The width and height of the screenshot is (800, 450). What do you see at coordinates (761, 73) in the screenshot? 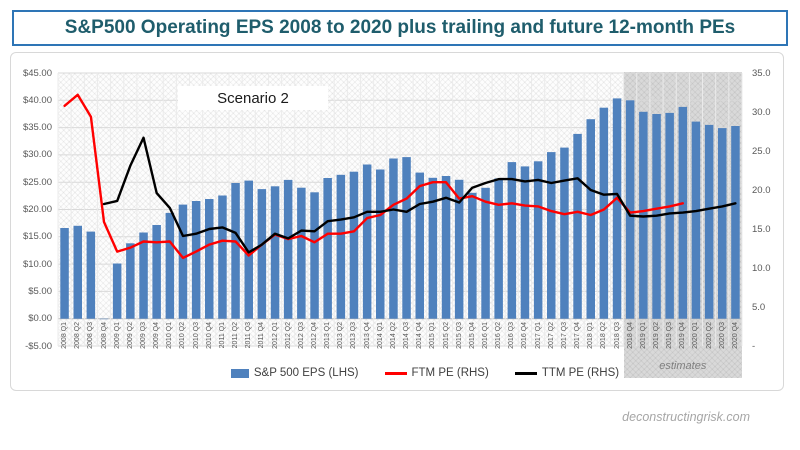
I see `y-axis-right-tick: 35.0` at bounding box center [761, 73].